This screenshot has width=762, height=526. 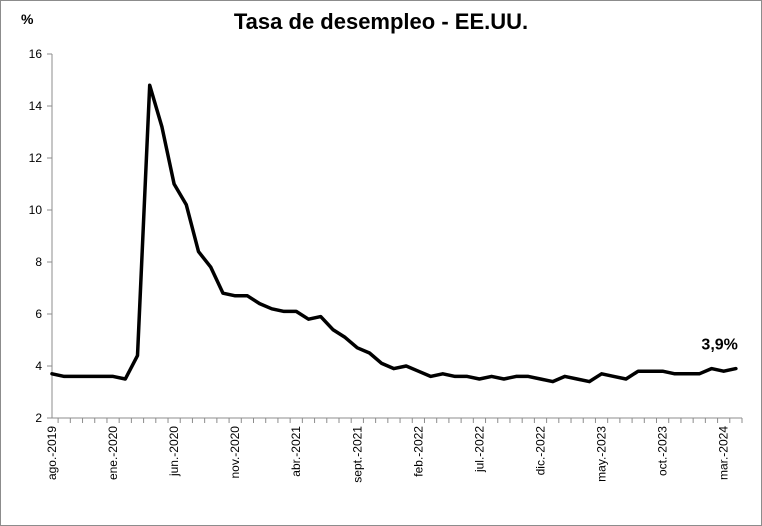 What do you see at coordinates (38, 418) in the screenshot?
I see `y-tick-label: 2` at bounding box center [38, 418].